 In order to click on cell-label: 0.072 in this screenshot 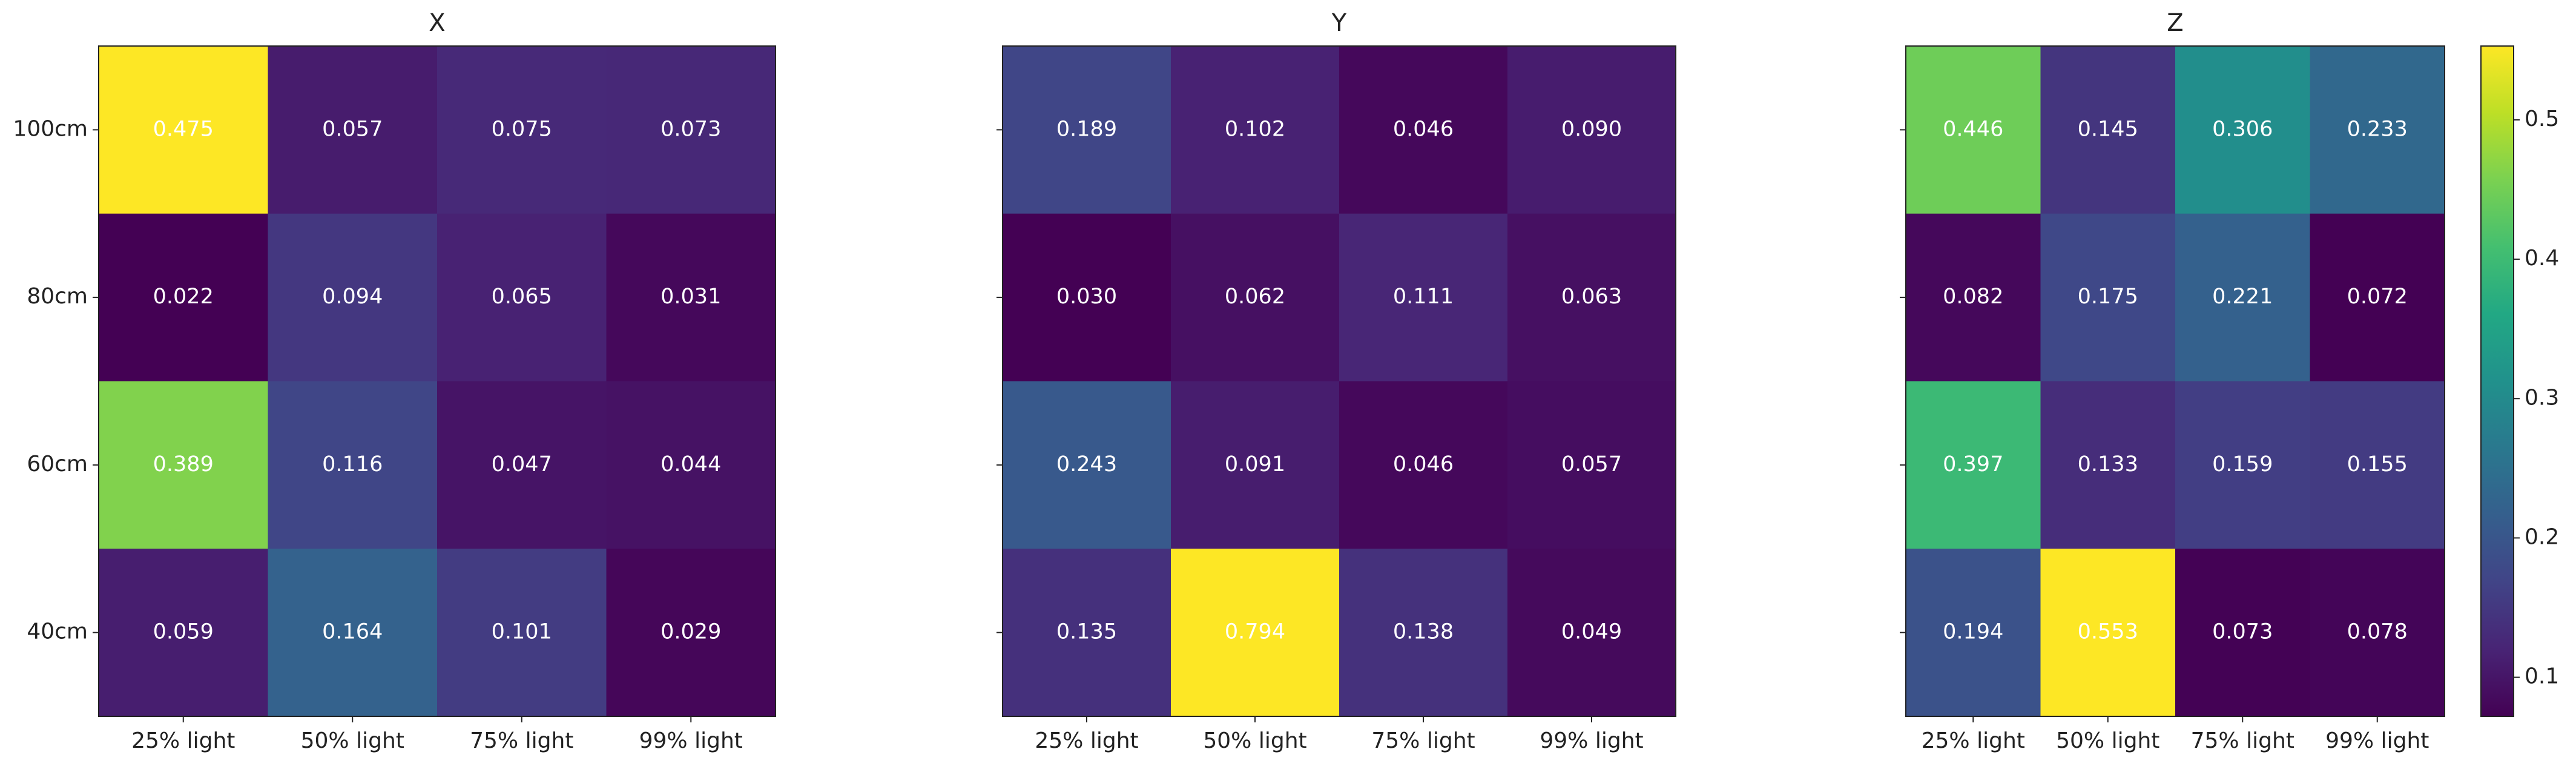, I will do `click(2377, 297)`.